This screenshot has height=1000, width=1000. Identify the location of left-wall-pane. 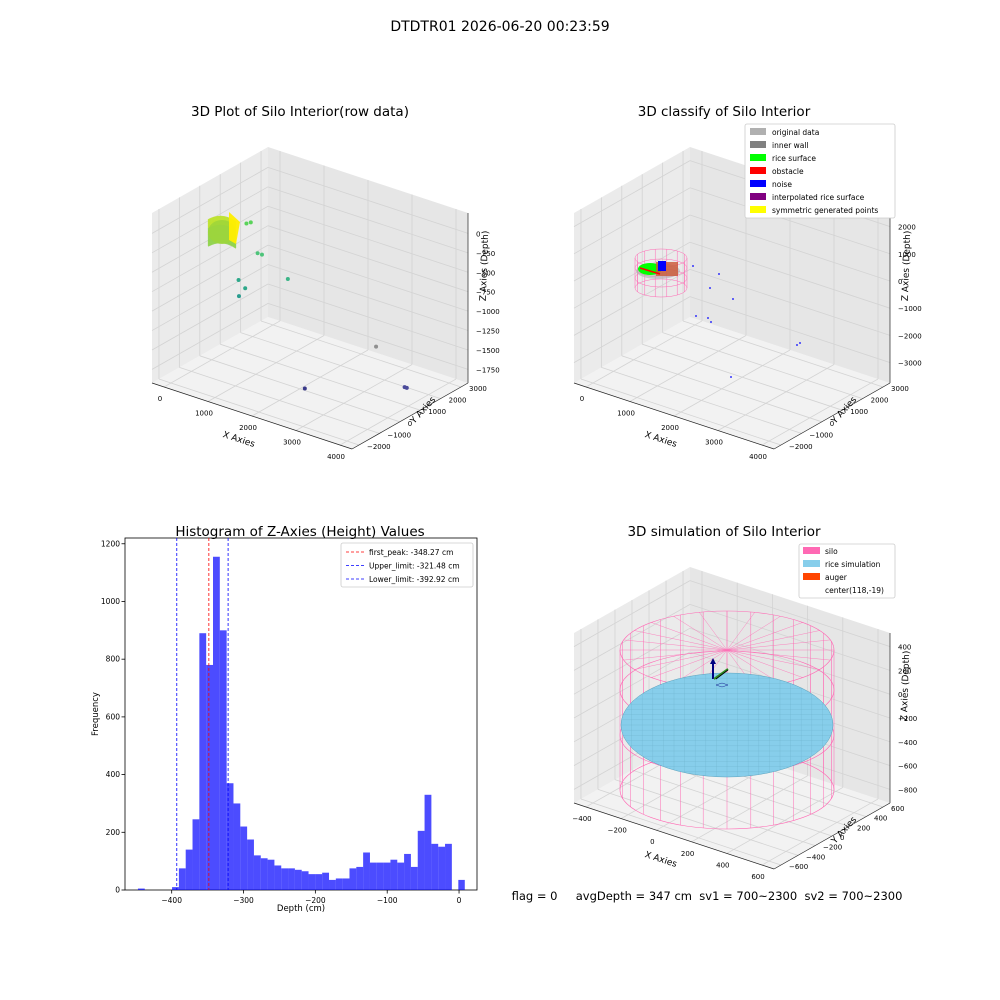
(210, 265).